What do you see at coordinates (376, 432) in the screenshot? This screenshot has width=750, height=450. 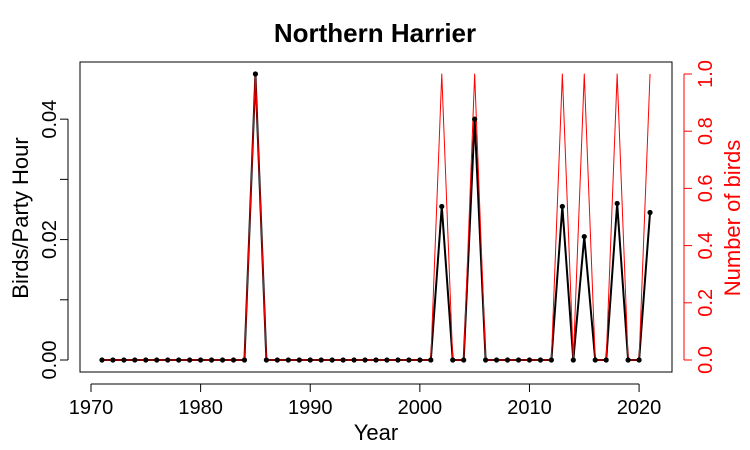 I see `x-axis-label: Year` at bounding box center [376, 432].